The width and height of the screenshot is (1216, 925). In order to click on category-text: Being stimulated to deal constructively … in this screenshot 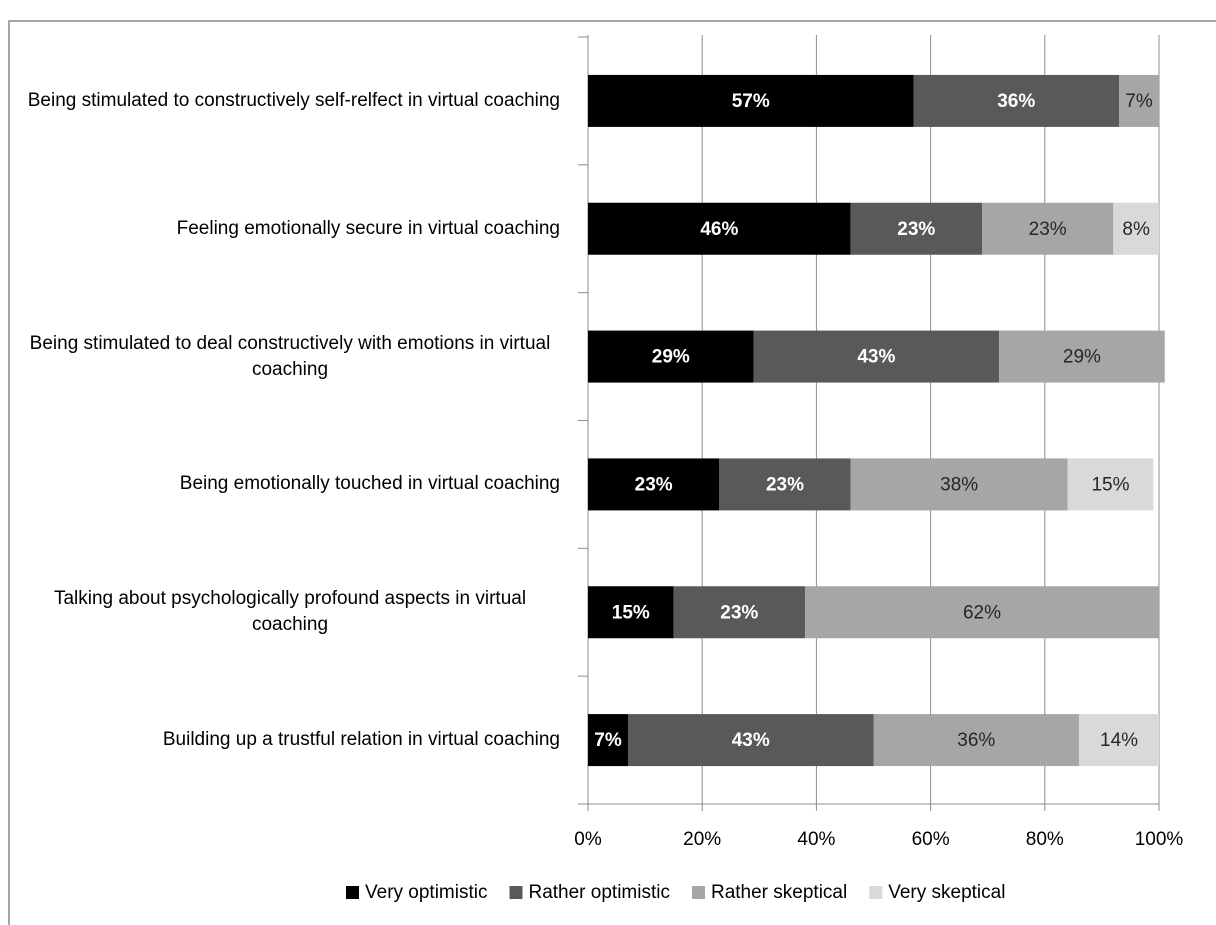, I will do `click(290, 356)`.